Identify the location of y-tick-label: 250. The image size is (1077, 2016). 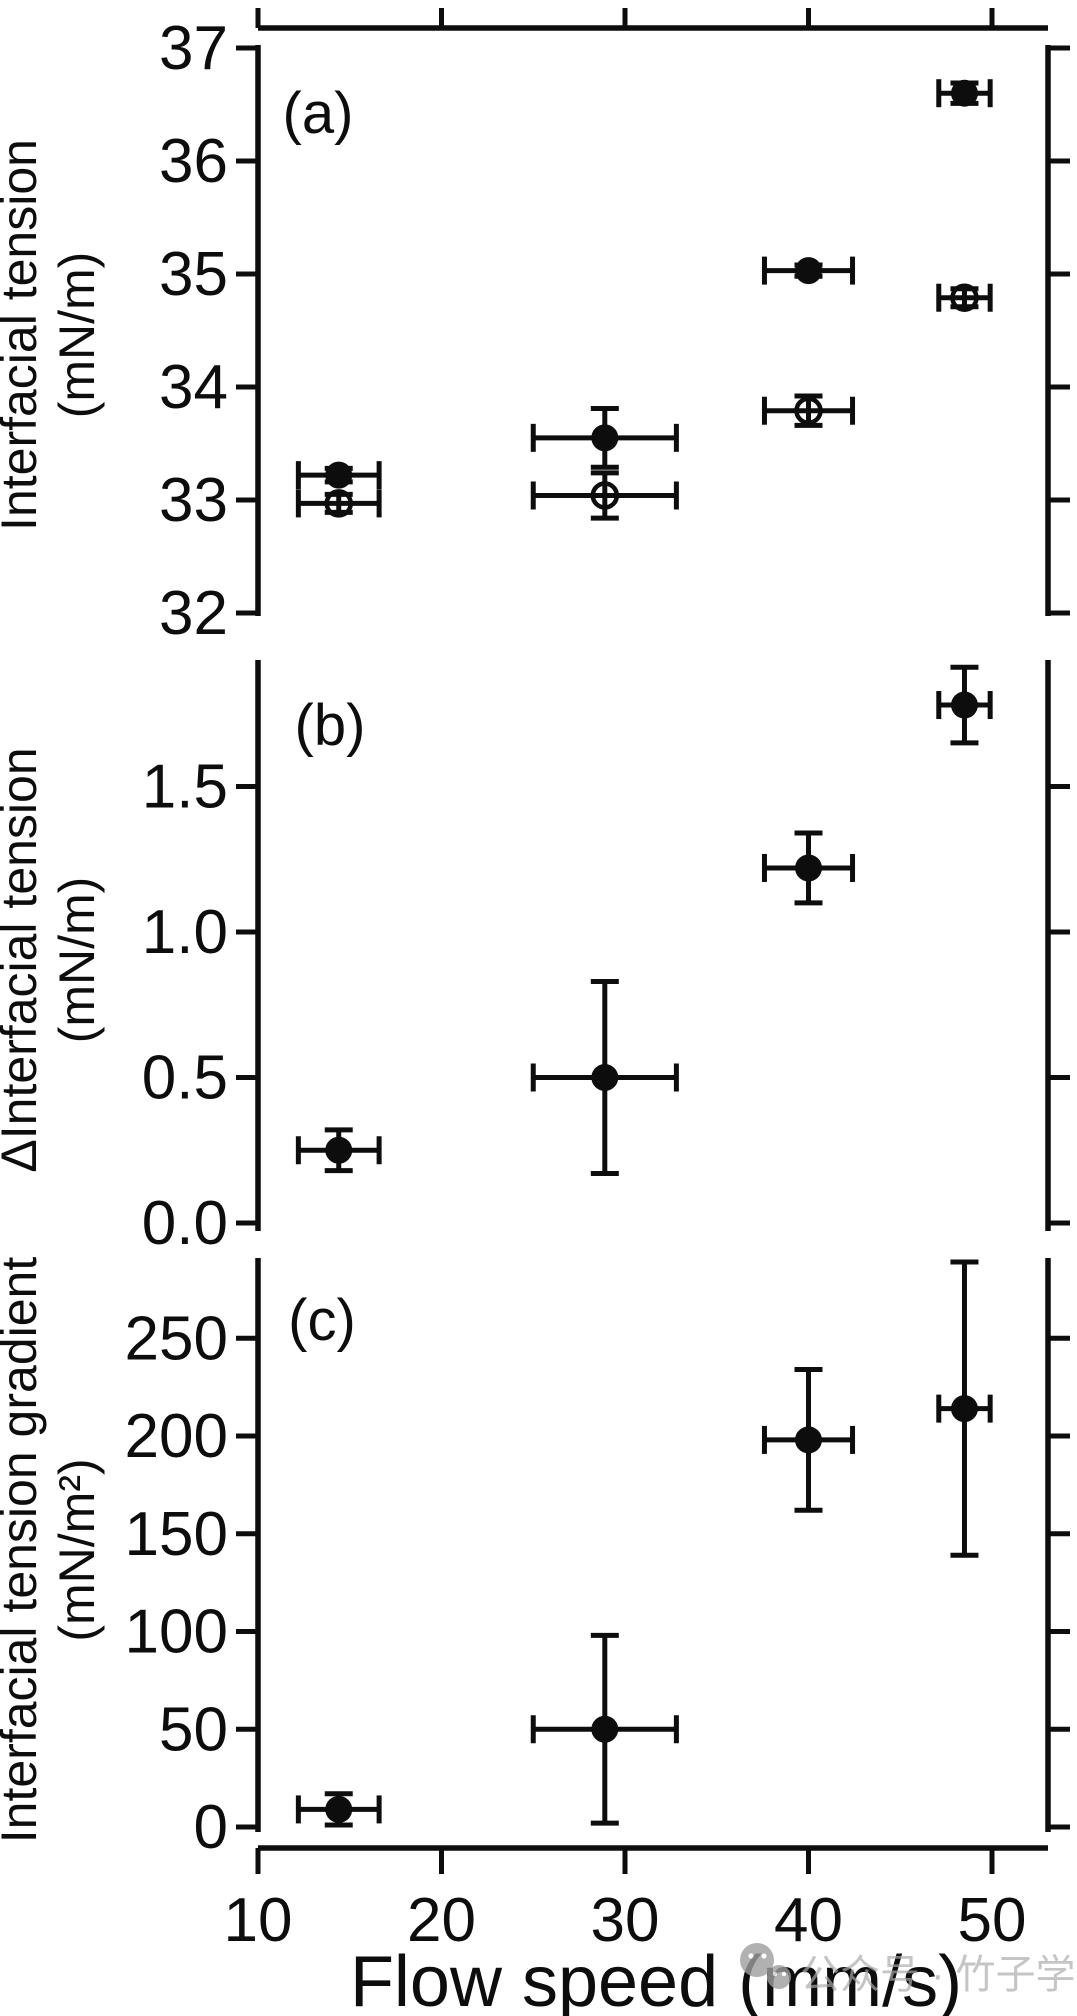
(176, 1338).